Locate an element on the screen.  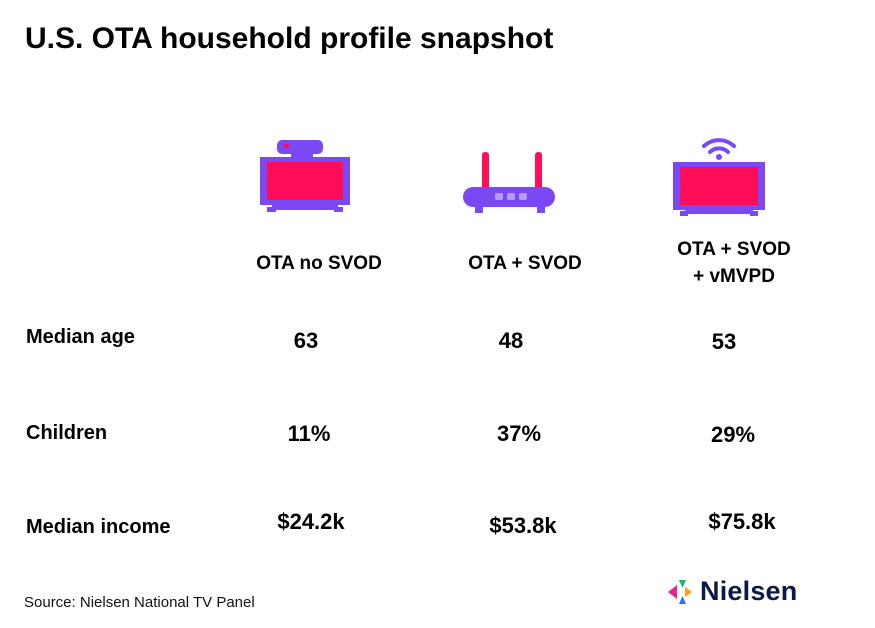
column-header-ota-svod-vmvpd: OTA + SVOD + vMVPD is located at coordinates (734, 263).